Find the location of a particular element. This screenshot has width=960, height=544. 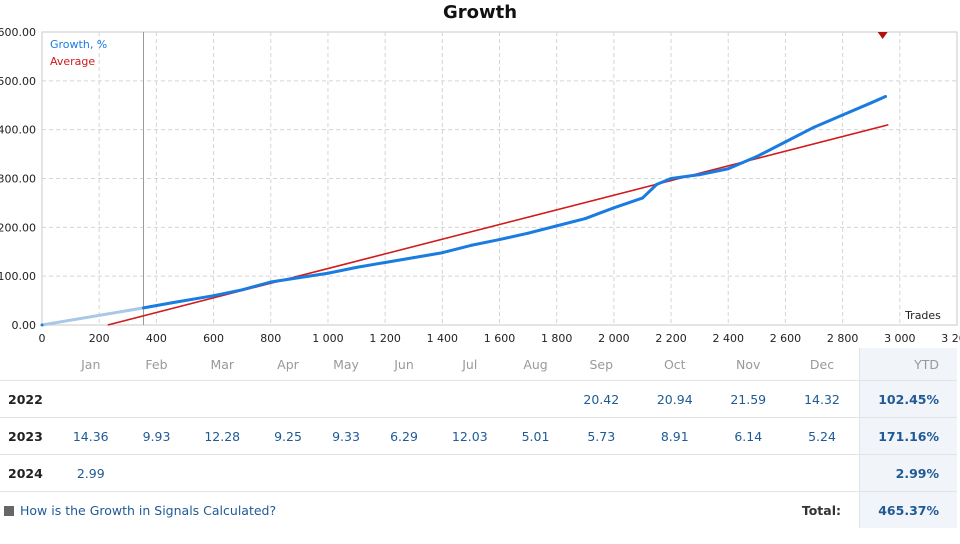

table-row: 2024 2.99 2.99% is located at coordinates (478, 473).